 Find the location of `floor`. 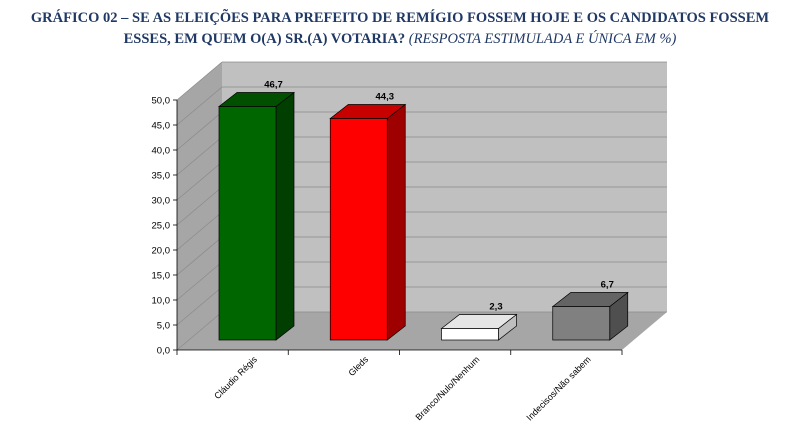

floor is located at coordinates (422, 331).